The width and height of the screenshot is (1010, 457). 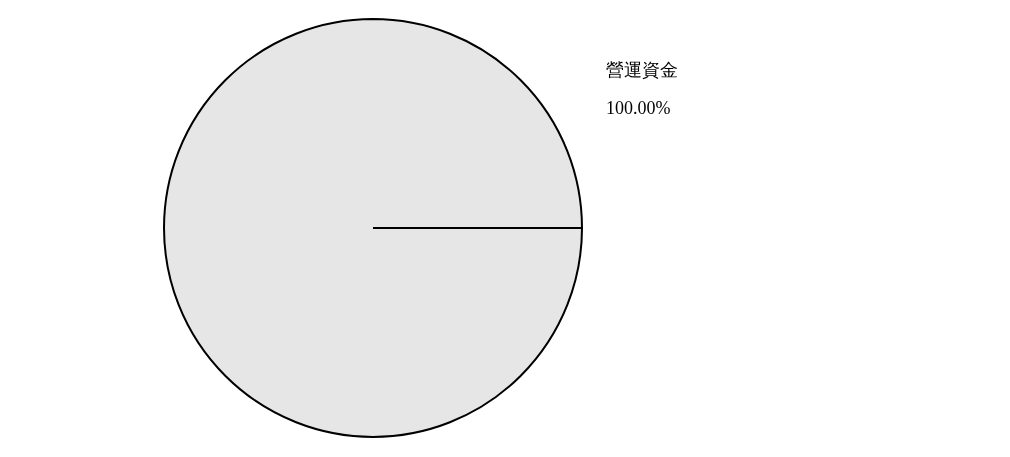 What do you see at coordinates (642, 69) in the screenshot?
I see `slice-label: 營運資金` at bounding box center [642, 69].